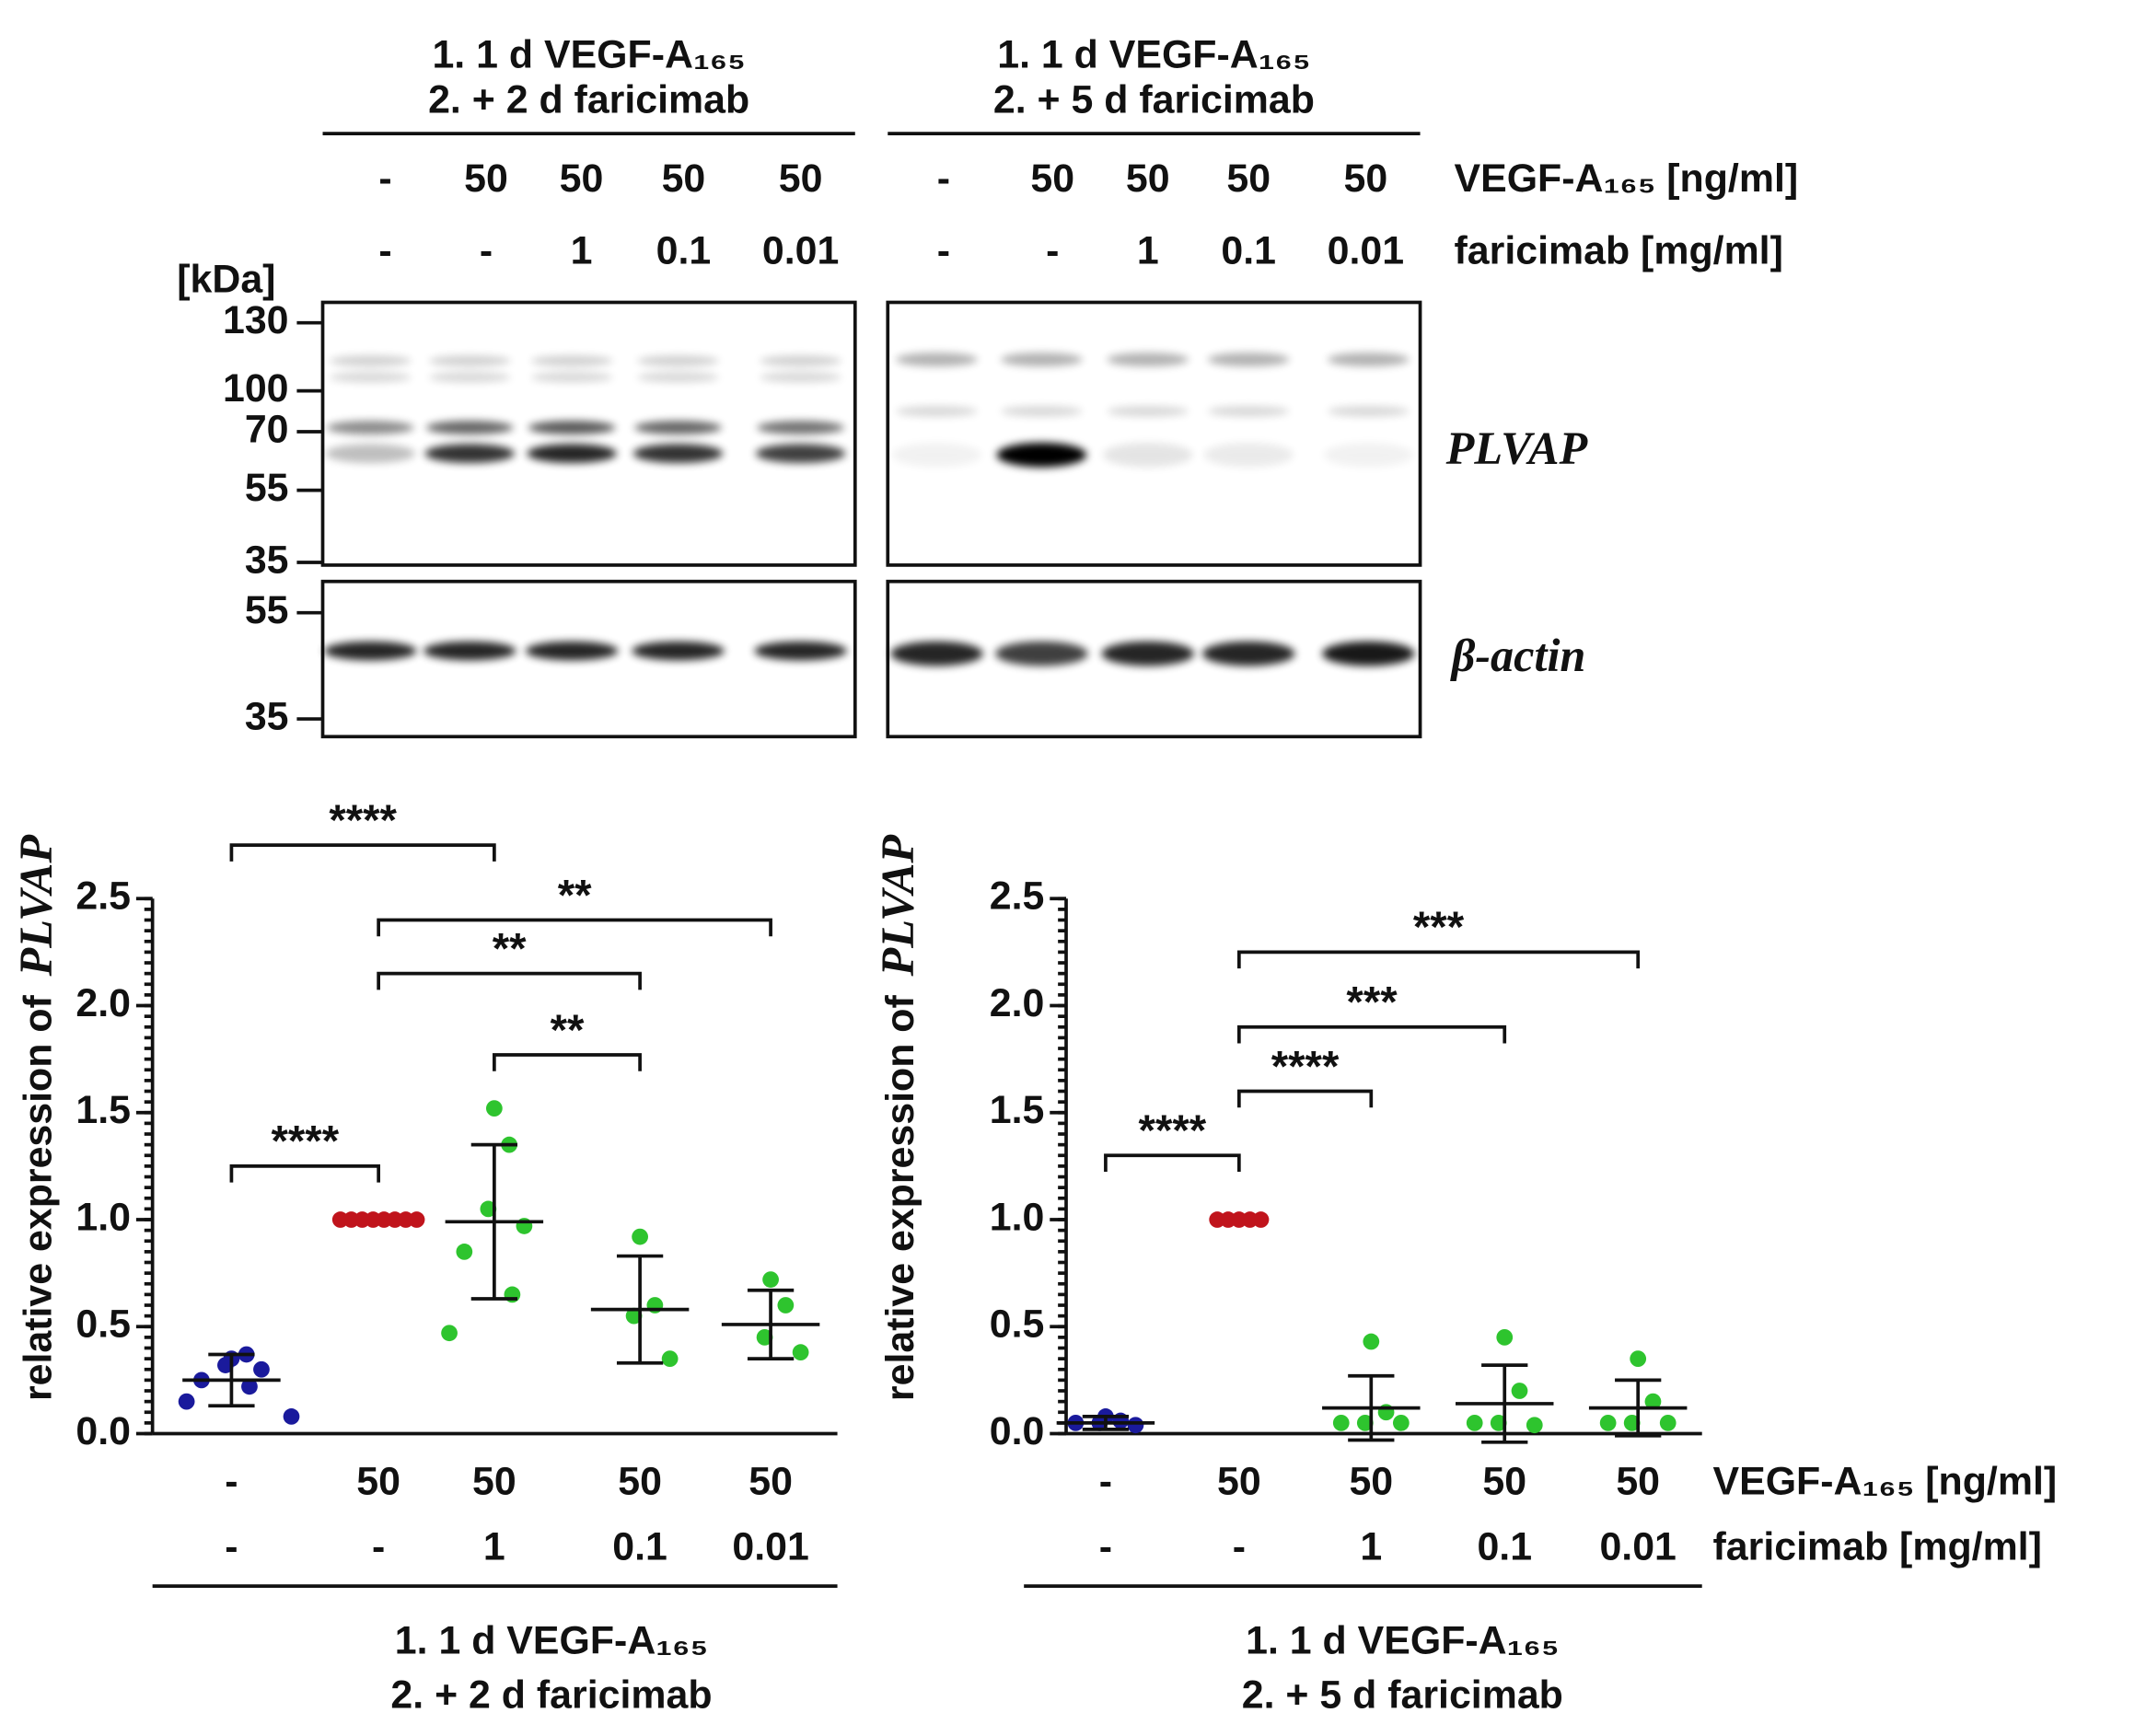 Image resolution: width=2135 pixels, height=1736 pixels. What do you see at coordinates (1637, 1547) in the screenshot?
I see `x-tick-label: 0.01` at bounding box center [1637, 1547].